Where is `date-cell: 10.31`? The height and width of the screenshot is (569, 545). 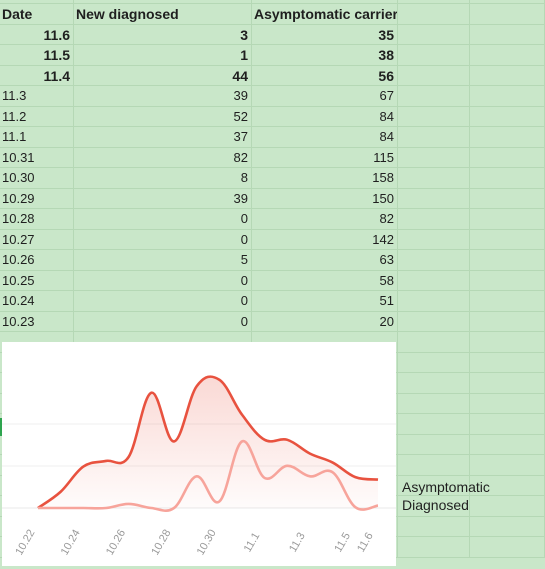 date-cell: 10.31 is located at coordinates (37, 157).